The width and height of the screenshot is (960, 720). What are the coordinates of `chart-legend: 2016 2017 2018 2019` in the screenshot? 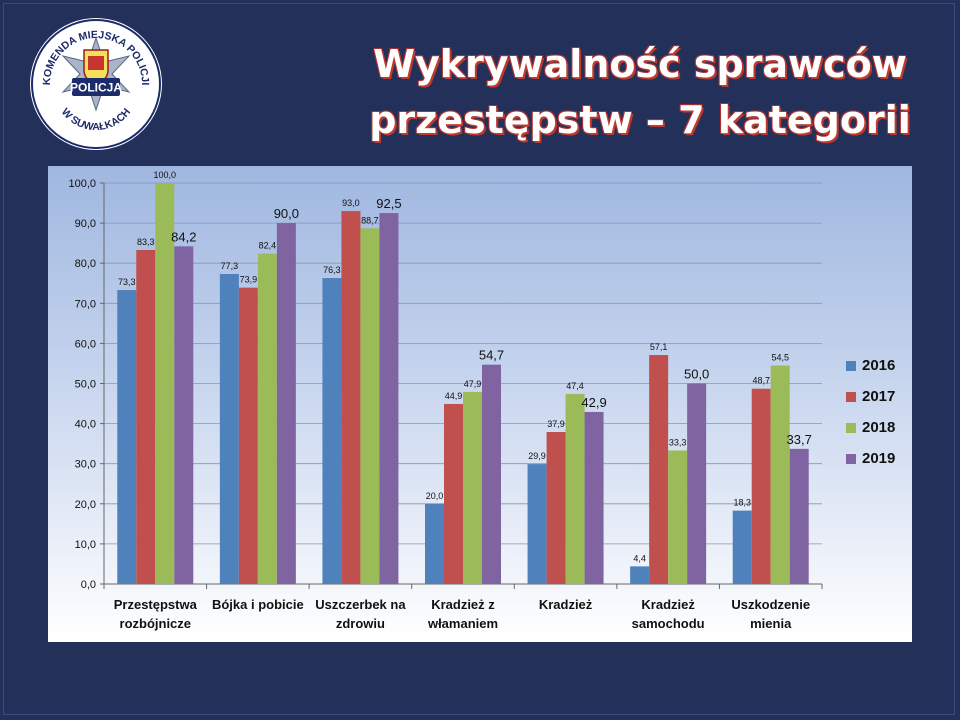 It's located at (879, 412).